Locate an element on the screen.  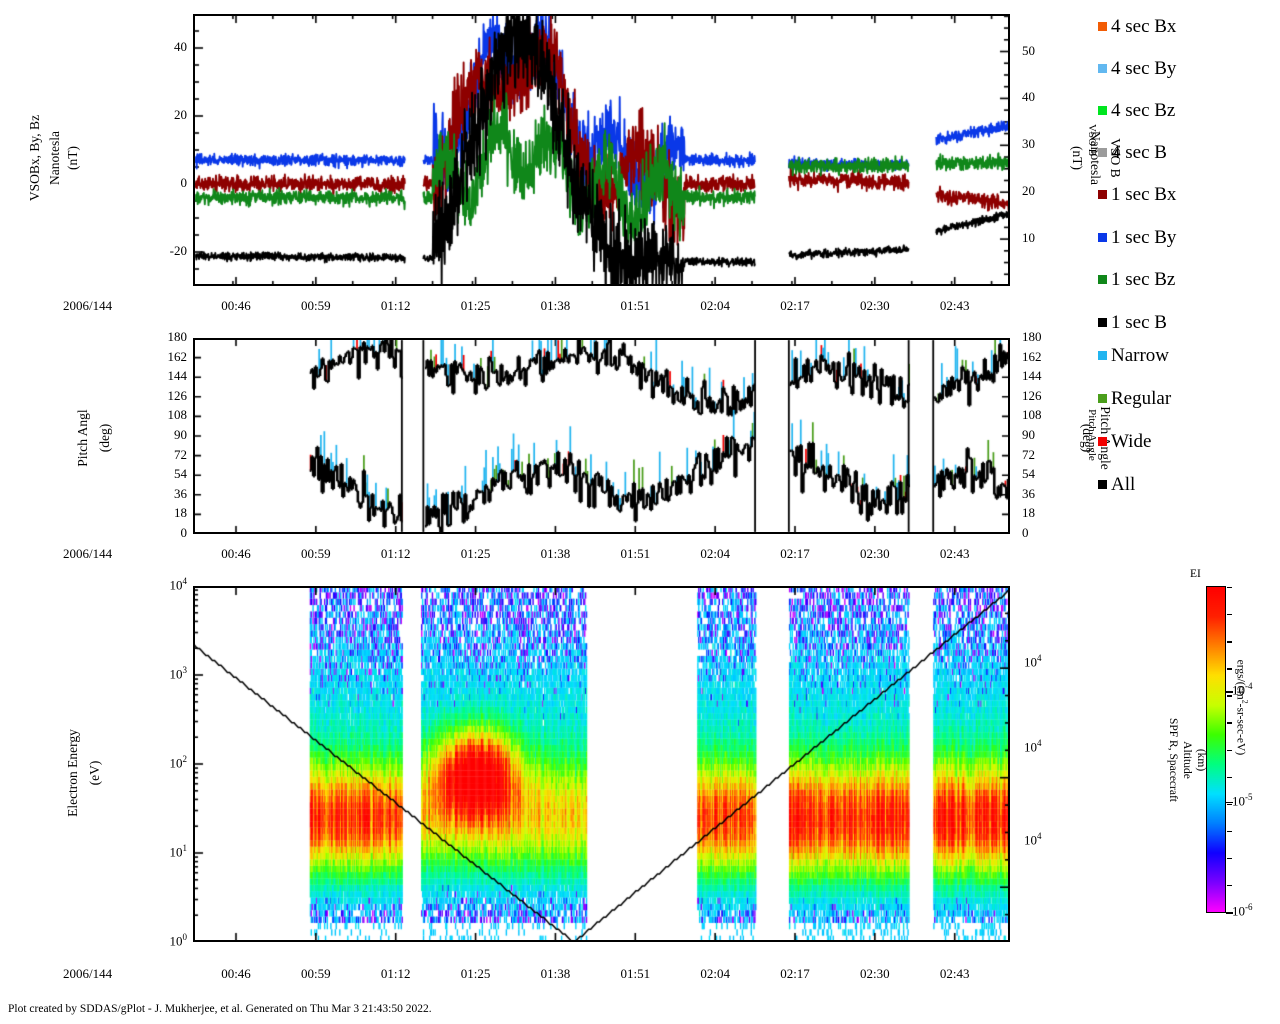
legend-item-1-sec-bz: 1 sec Bz is located at coordinates (1136, 279).